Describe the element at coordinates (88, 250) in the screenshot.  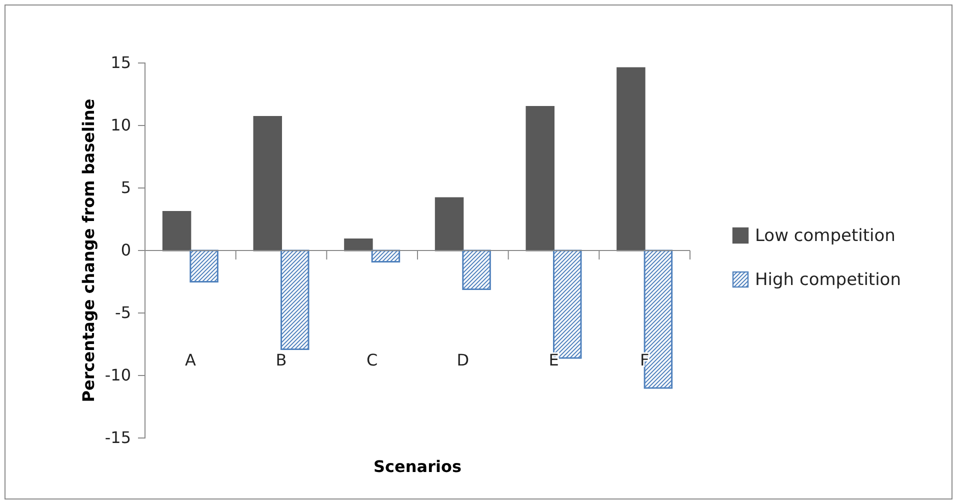
I see `y-axis-title: Percentage change from baseline` at that location.